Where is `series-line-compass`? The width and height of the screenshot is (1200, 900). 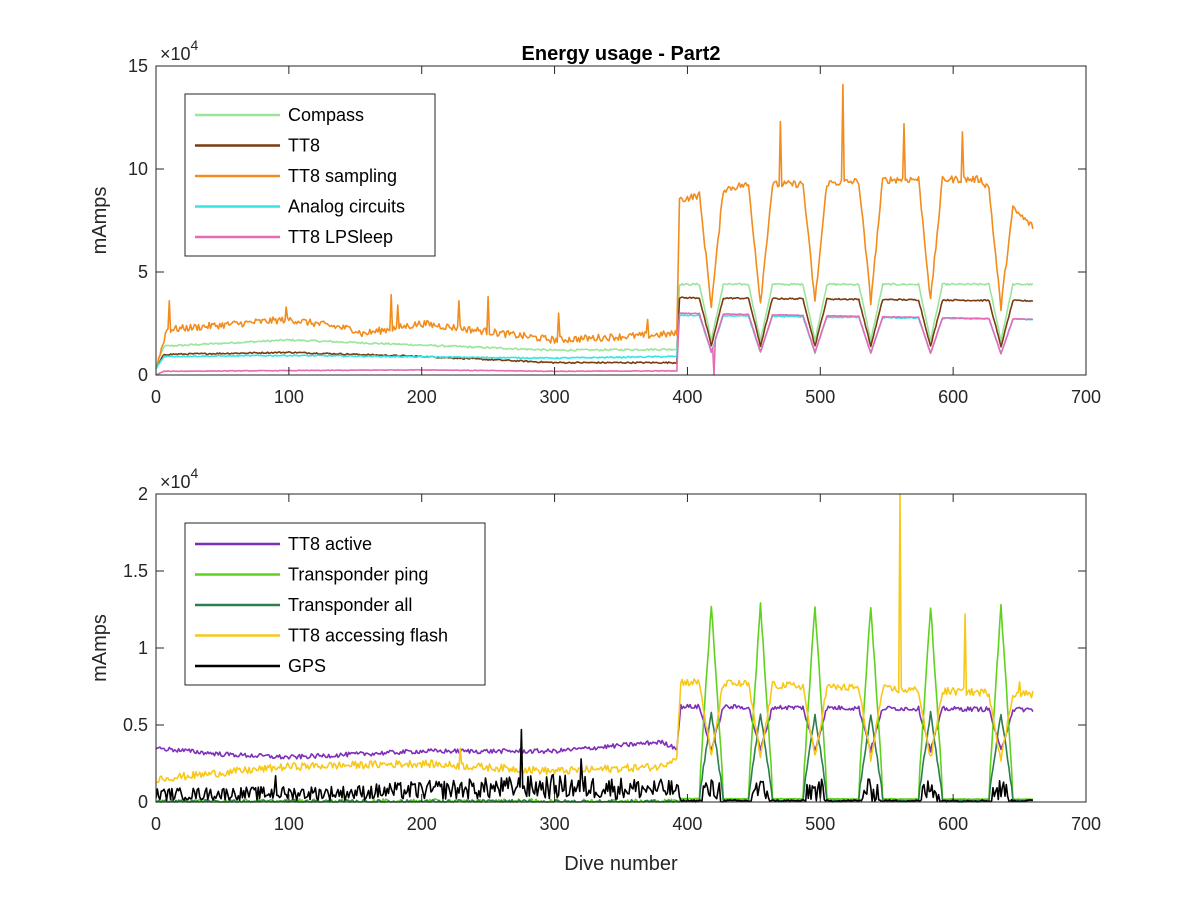
series-line-compass is located at coordinates (595, 324).